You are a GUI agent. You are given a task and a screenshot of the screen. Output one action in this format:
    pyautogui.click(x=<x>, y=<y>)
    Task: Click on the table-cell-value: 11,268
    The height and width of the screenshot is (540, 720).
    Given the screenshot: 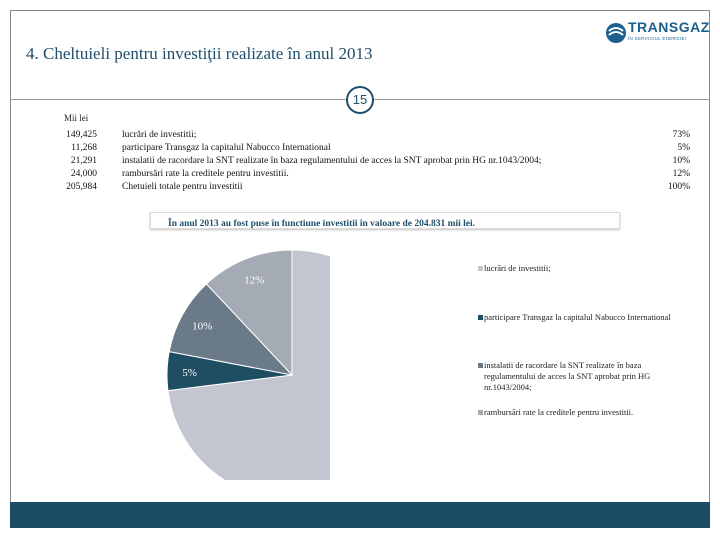 What is the action you would take?
    pyautogui.click(x=84, y=148)
    